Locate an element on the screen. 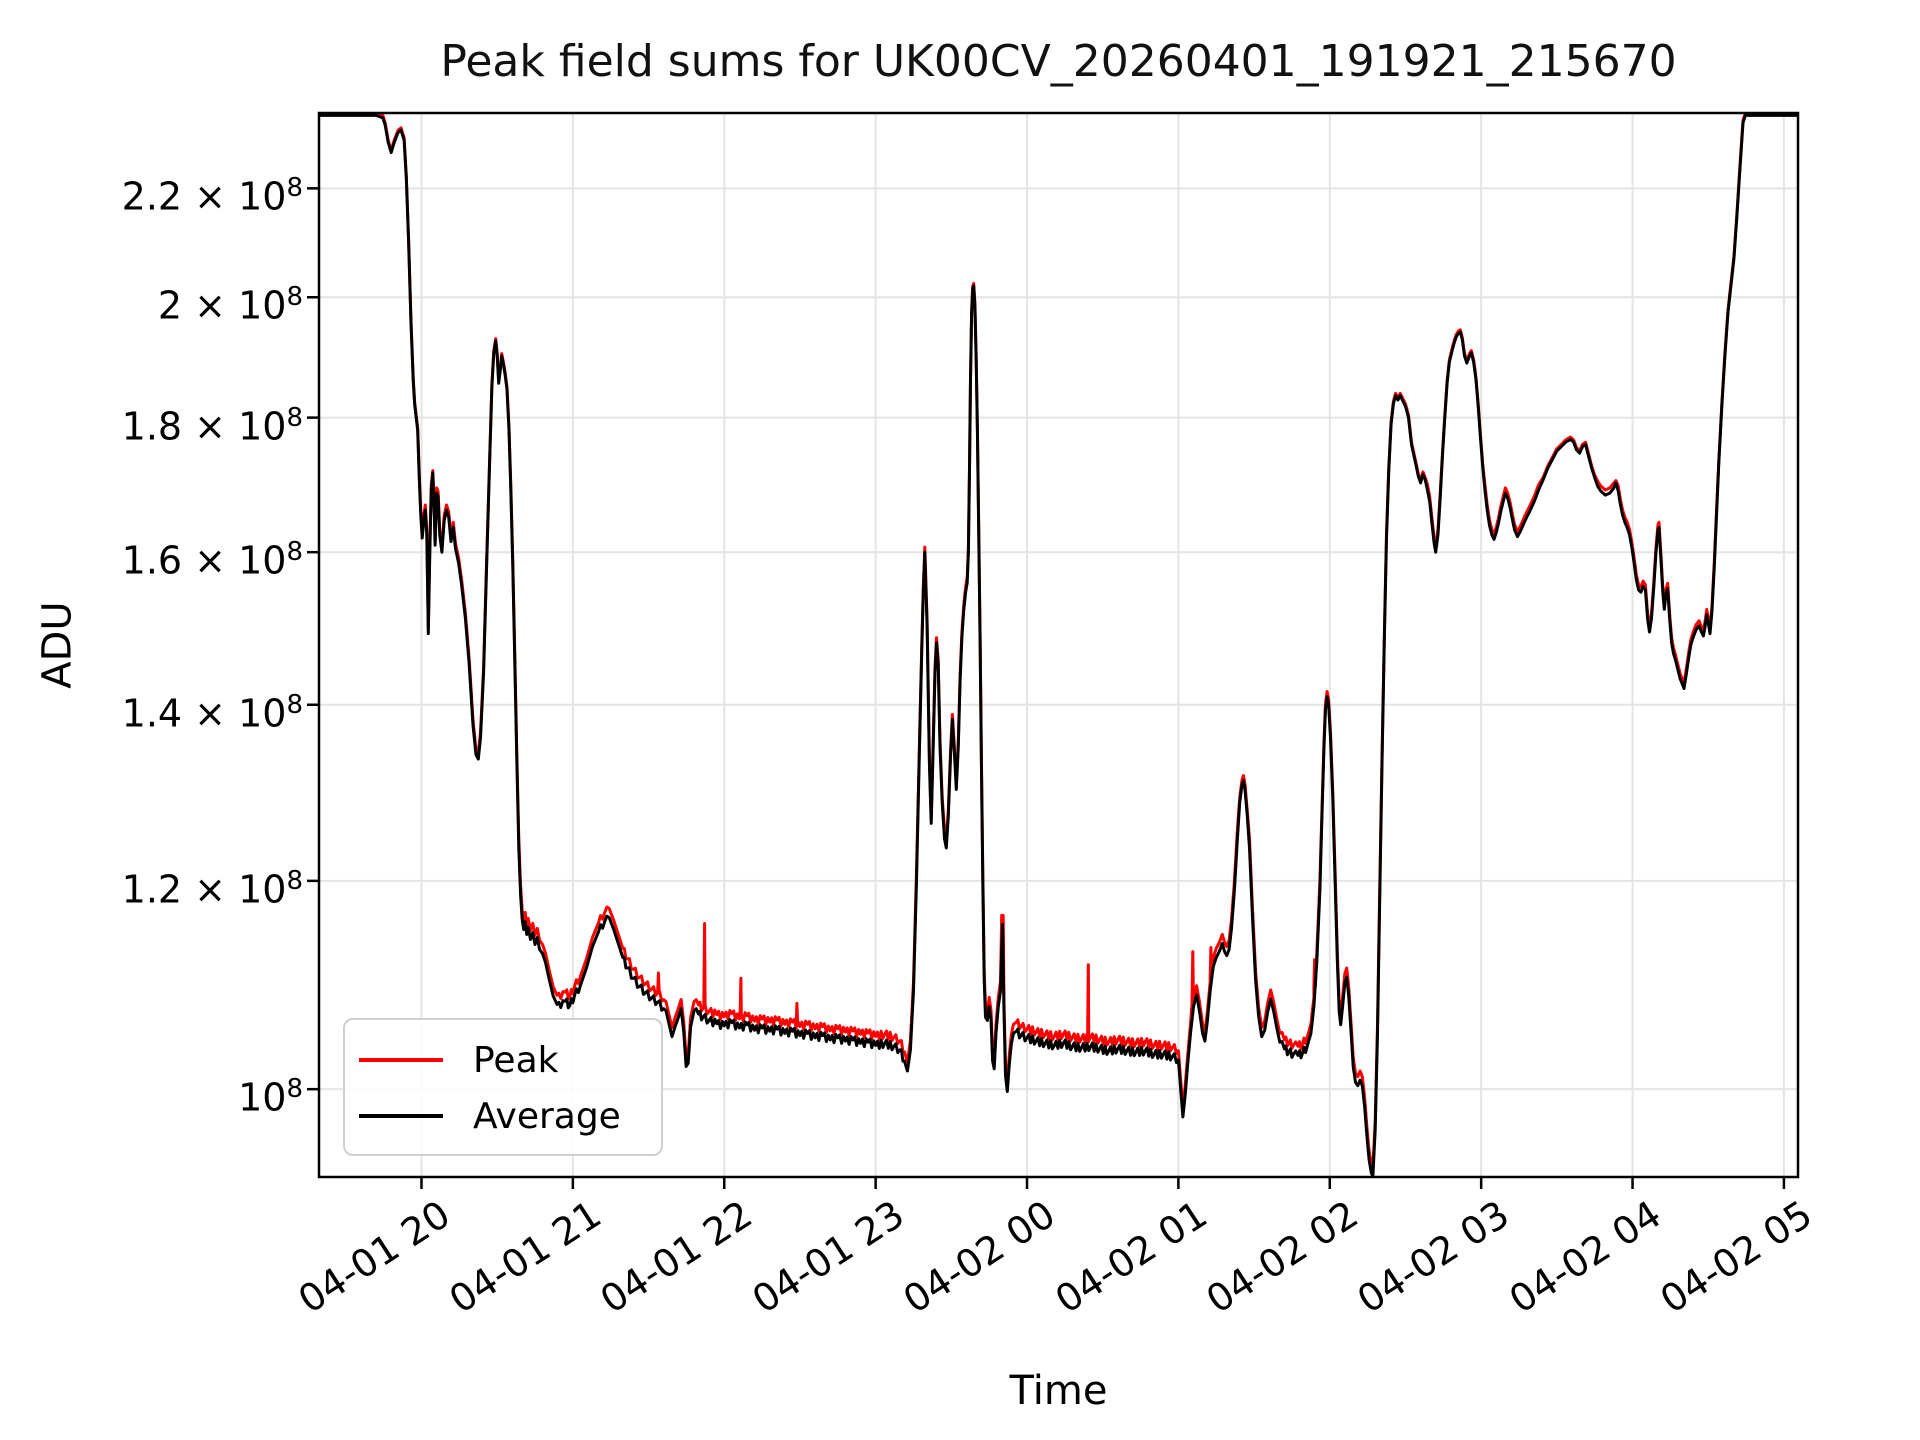 This screenshot has width=1920, height=1440. x-axis-label: Time is located at coordinates (1058, 1391).